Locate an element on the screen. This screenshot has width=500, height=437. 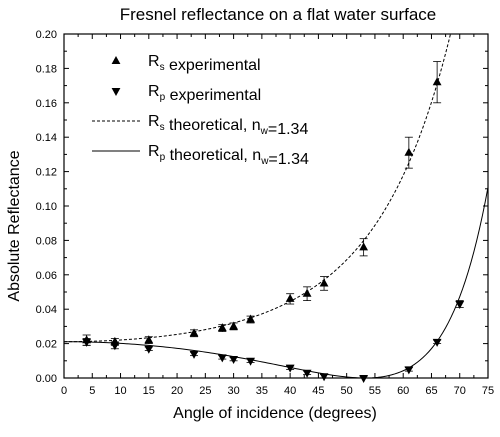
y-tick-label: 0.14 is located at coordinates (46, 138).